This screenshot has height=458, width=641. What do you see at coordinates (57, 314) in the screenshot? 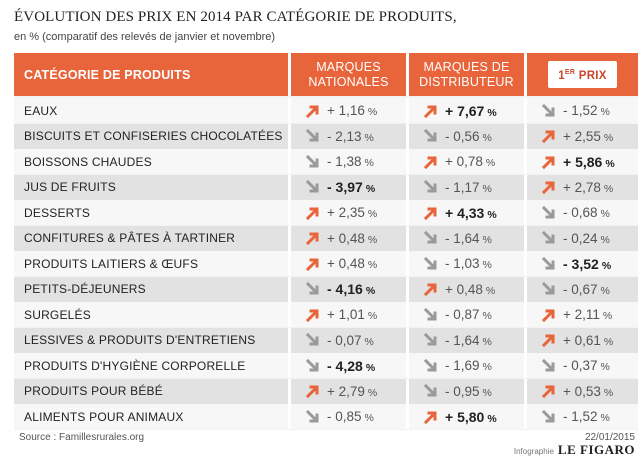
I see `row-category: SURGELÉS` at bounding box center [57, 314].